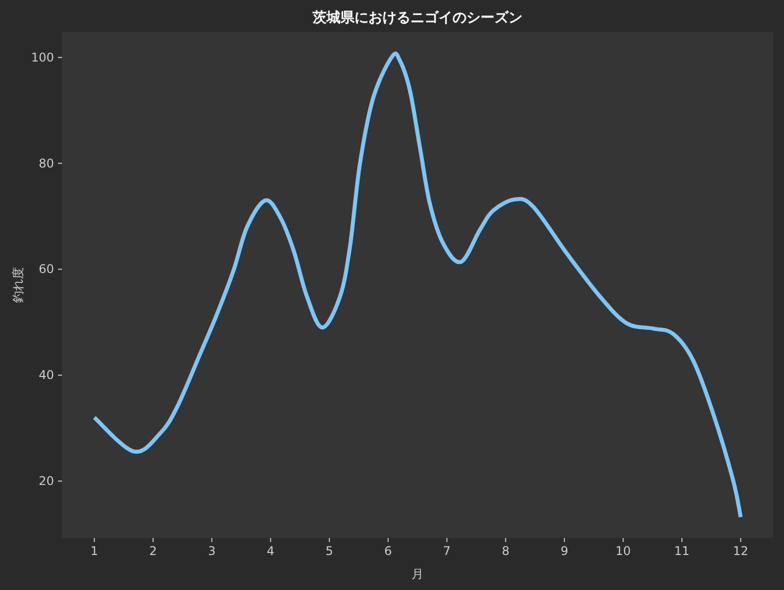  I want to click on x-tick-label: 7, so click(447, 551).